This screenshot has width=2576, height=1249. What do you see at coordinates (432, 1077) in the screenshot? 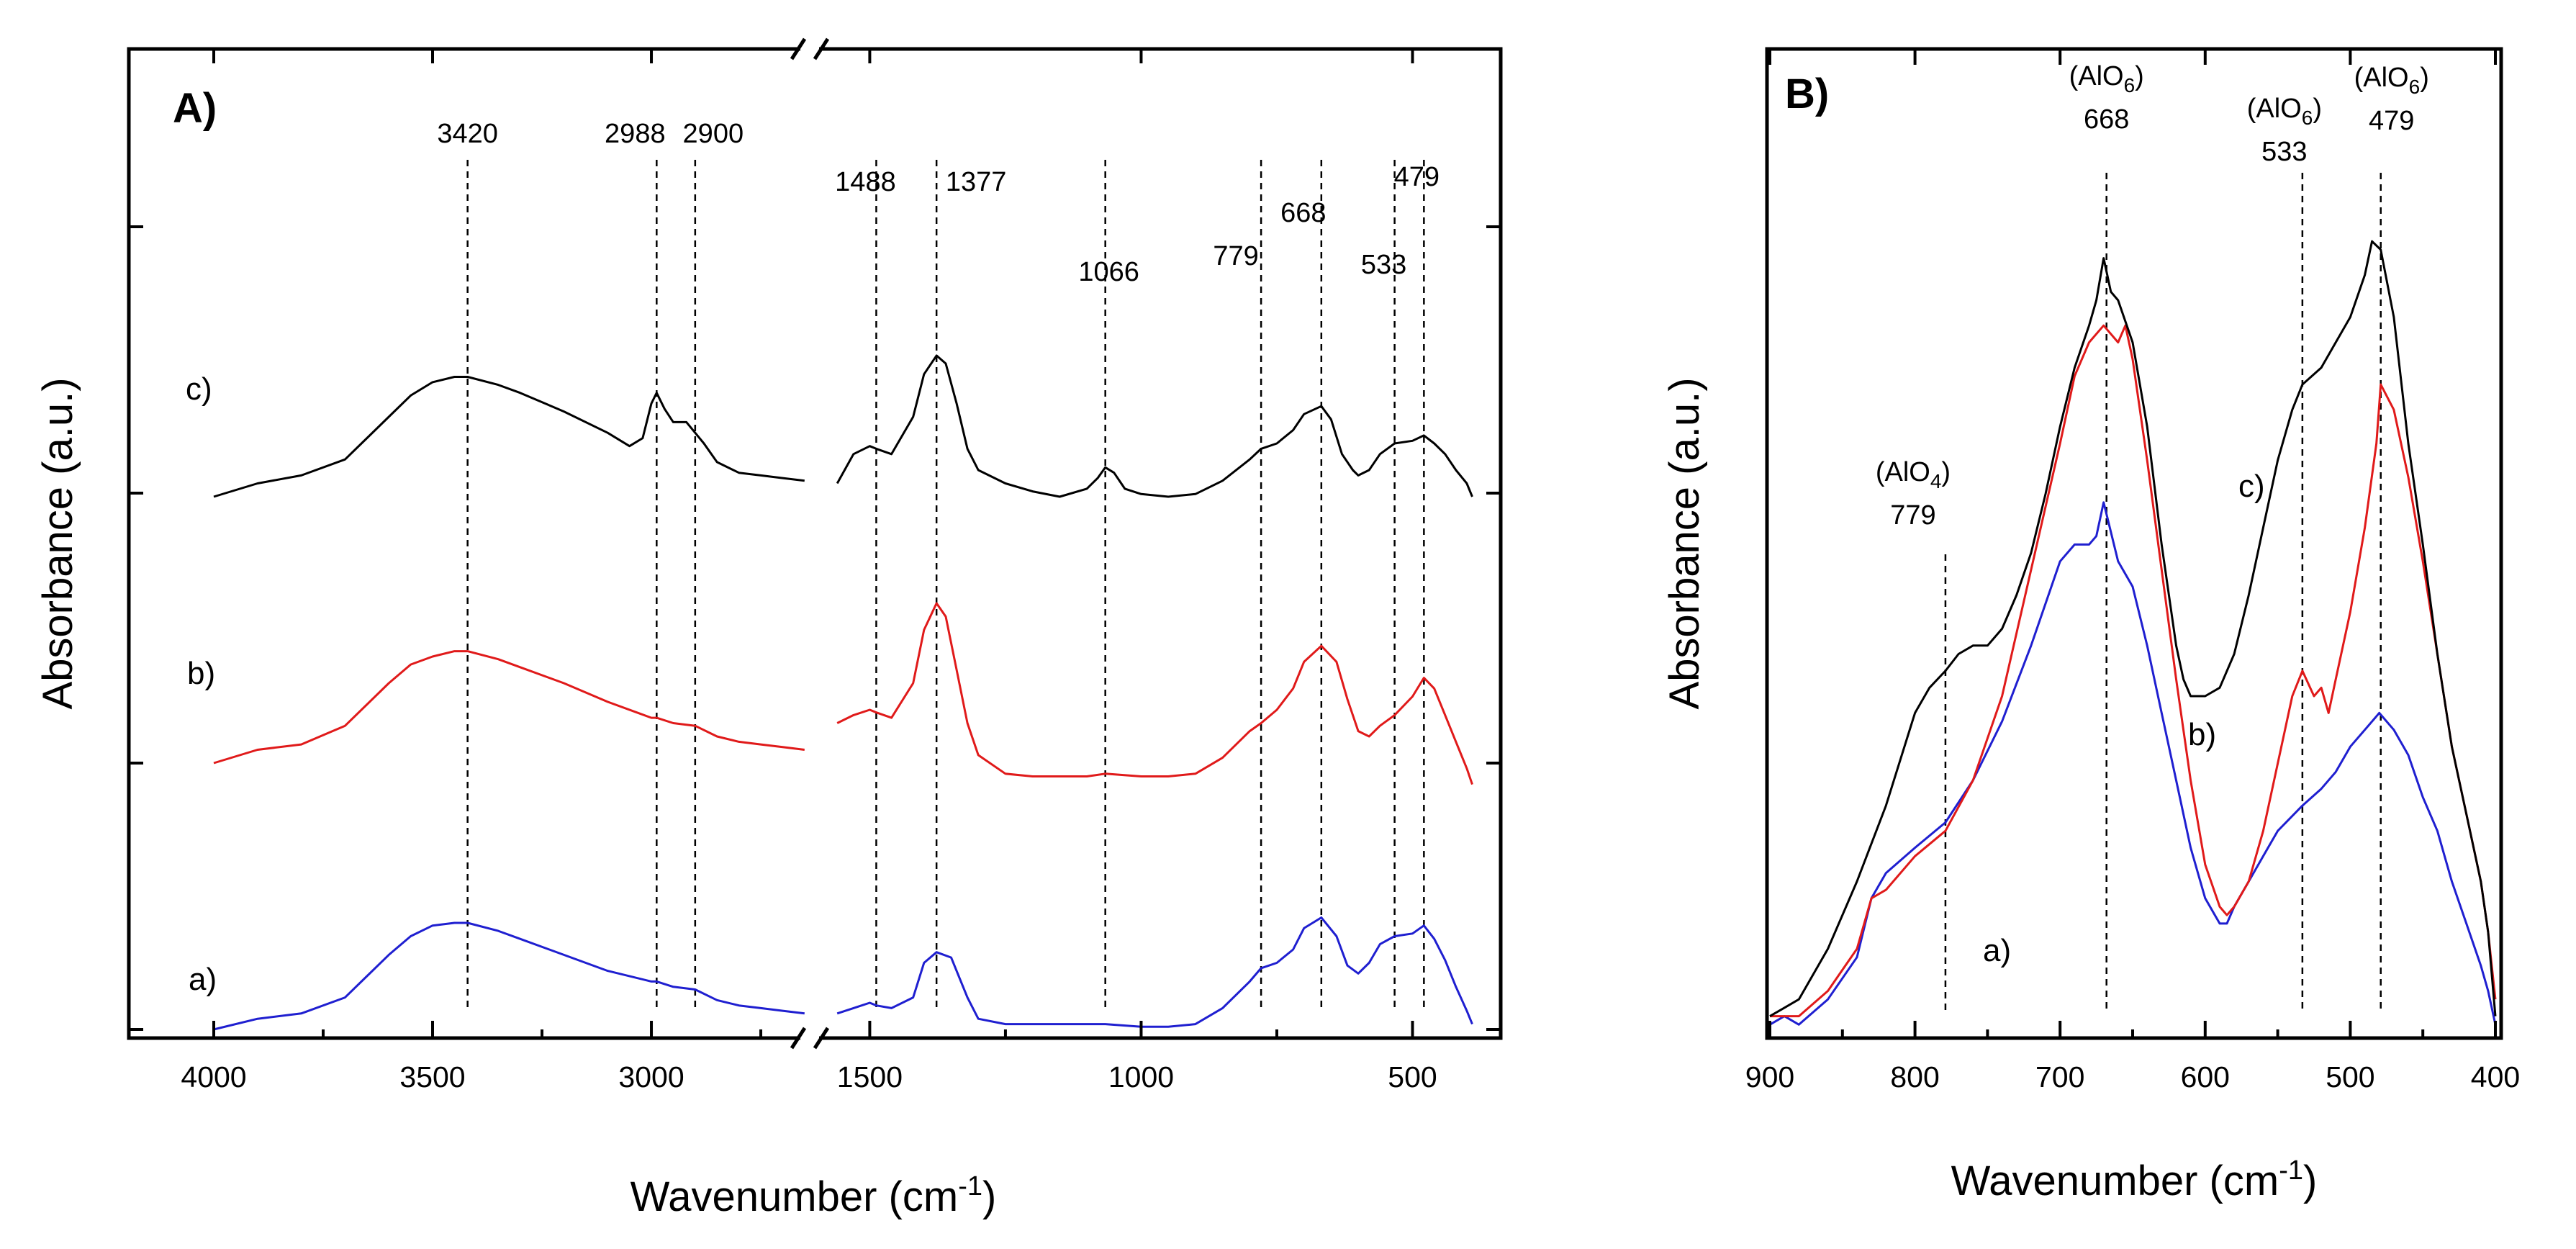
I see `x-tick-label-3500: 3500` at bounding box center [432, 1077].